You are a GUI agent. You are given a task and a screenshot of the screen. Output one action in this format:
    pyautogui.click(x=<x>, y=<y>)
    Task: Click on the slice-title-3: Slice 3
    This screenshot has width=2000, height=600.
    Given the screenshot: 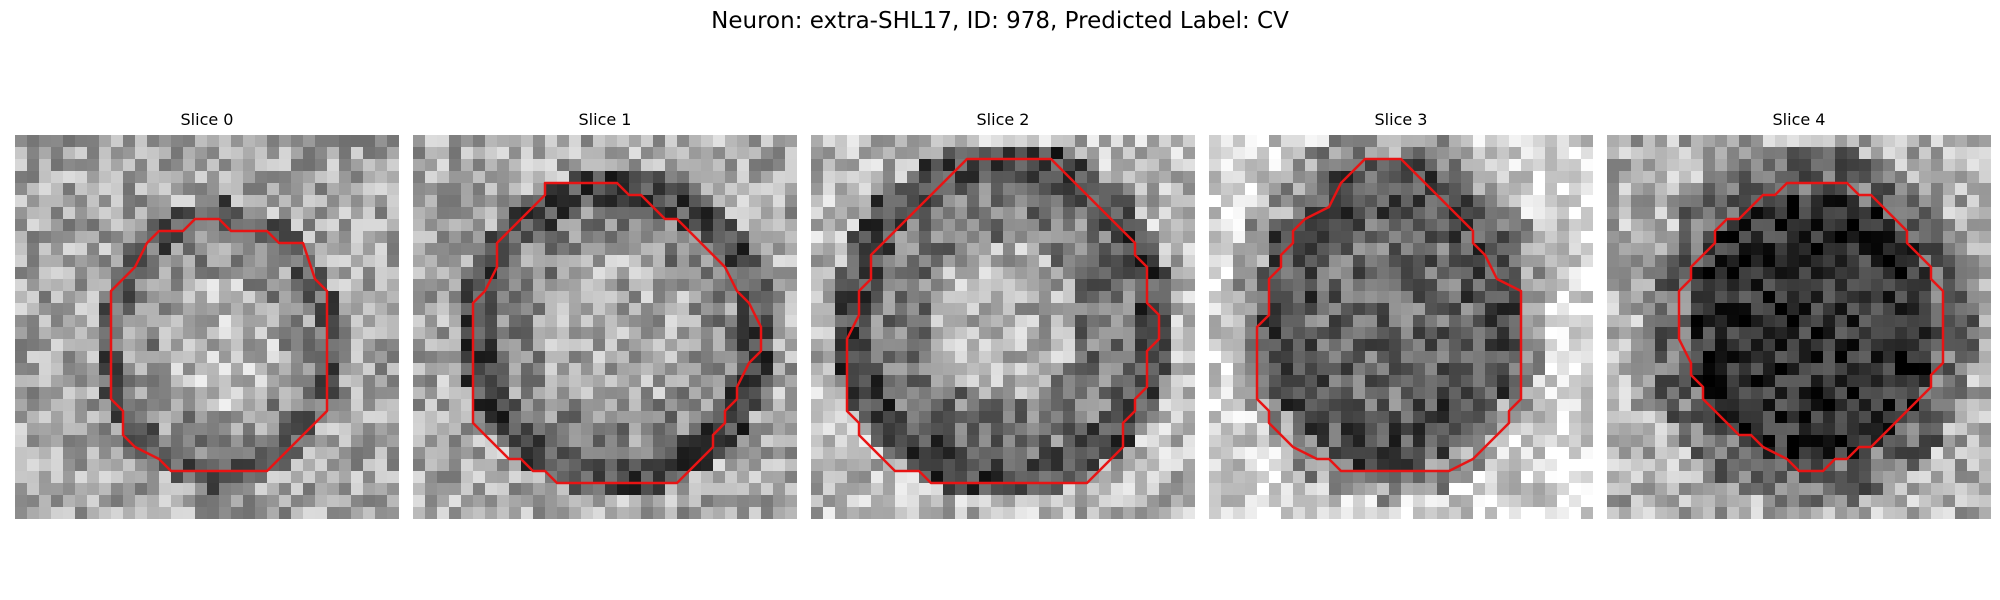 What is the action you would take?
    pyautogui.click(x=1401, y=119)
    